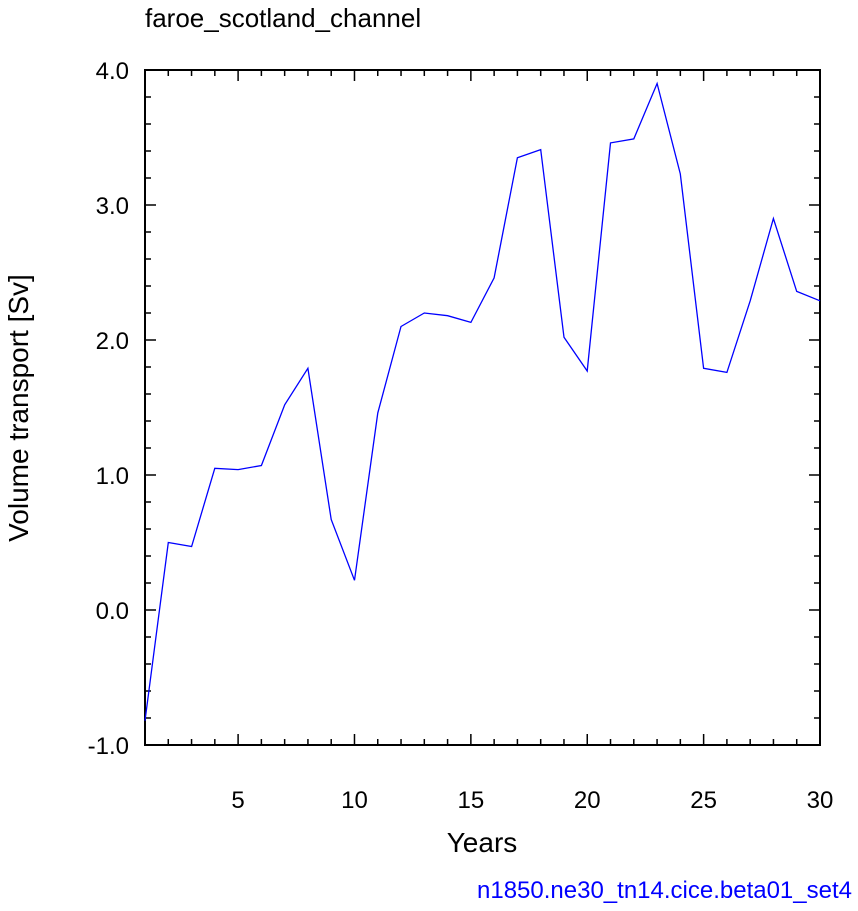 The image size is (858, 911). Describe the element at coordinates (112, 206) in the screenshot. I see `y-tick-label: 3.0` at that location.